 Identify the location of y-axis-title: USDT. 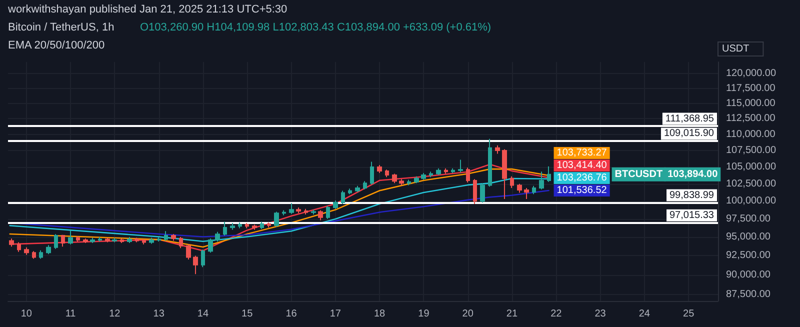
(736, 49).